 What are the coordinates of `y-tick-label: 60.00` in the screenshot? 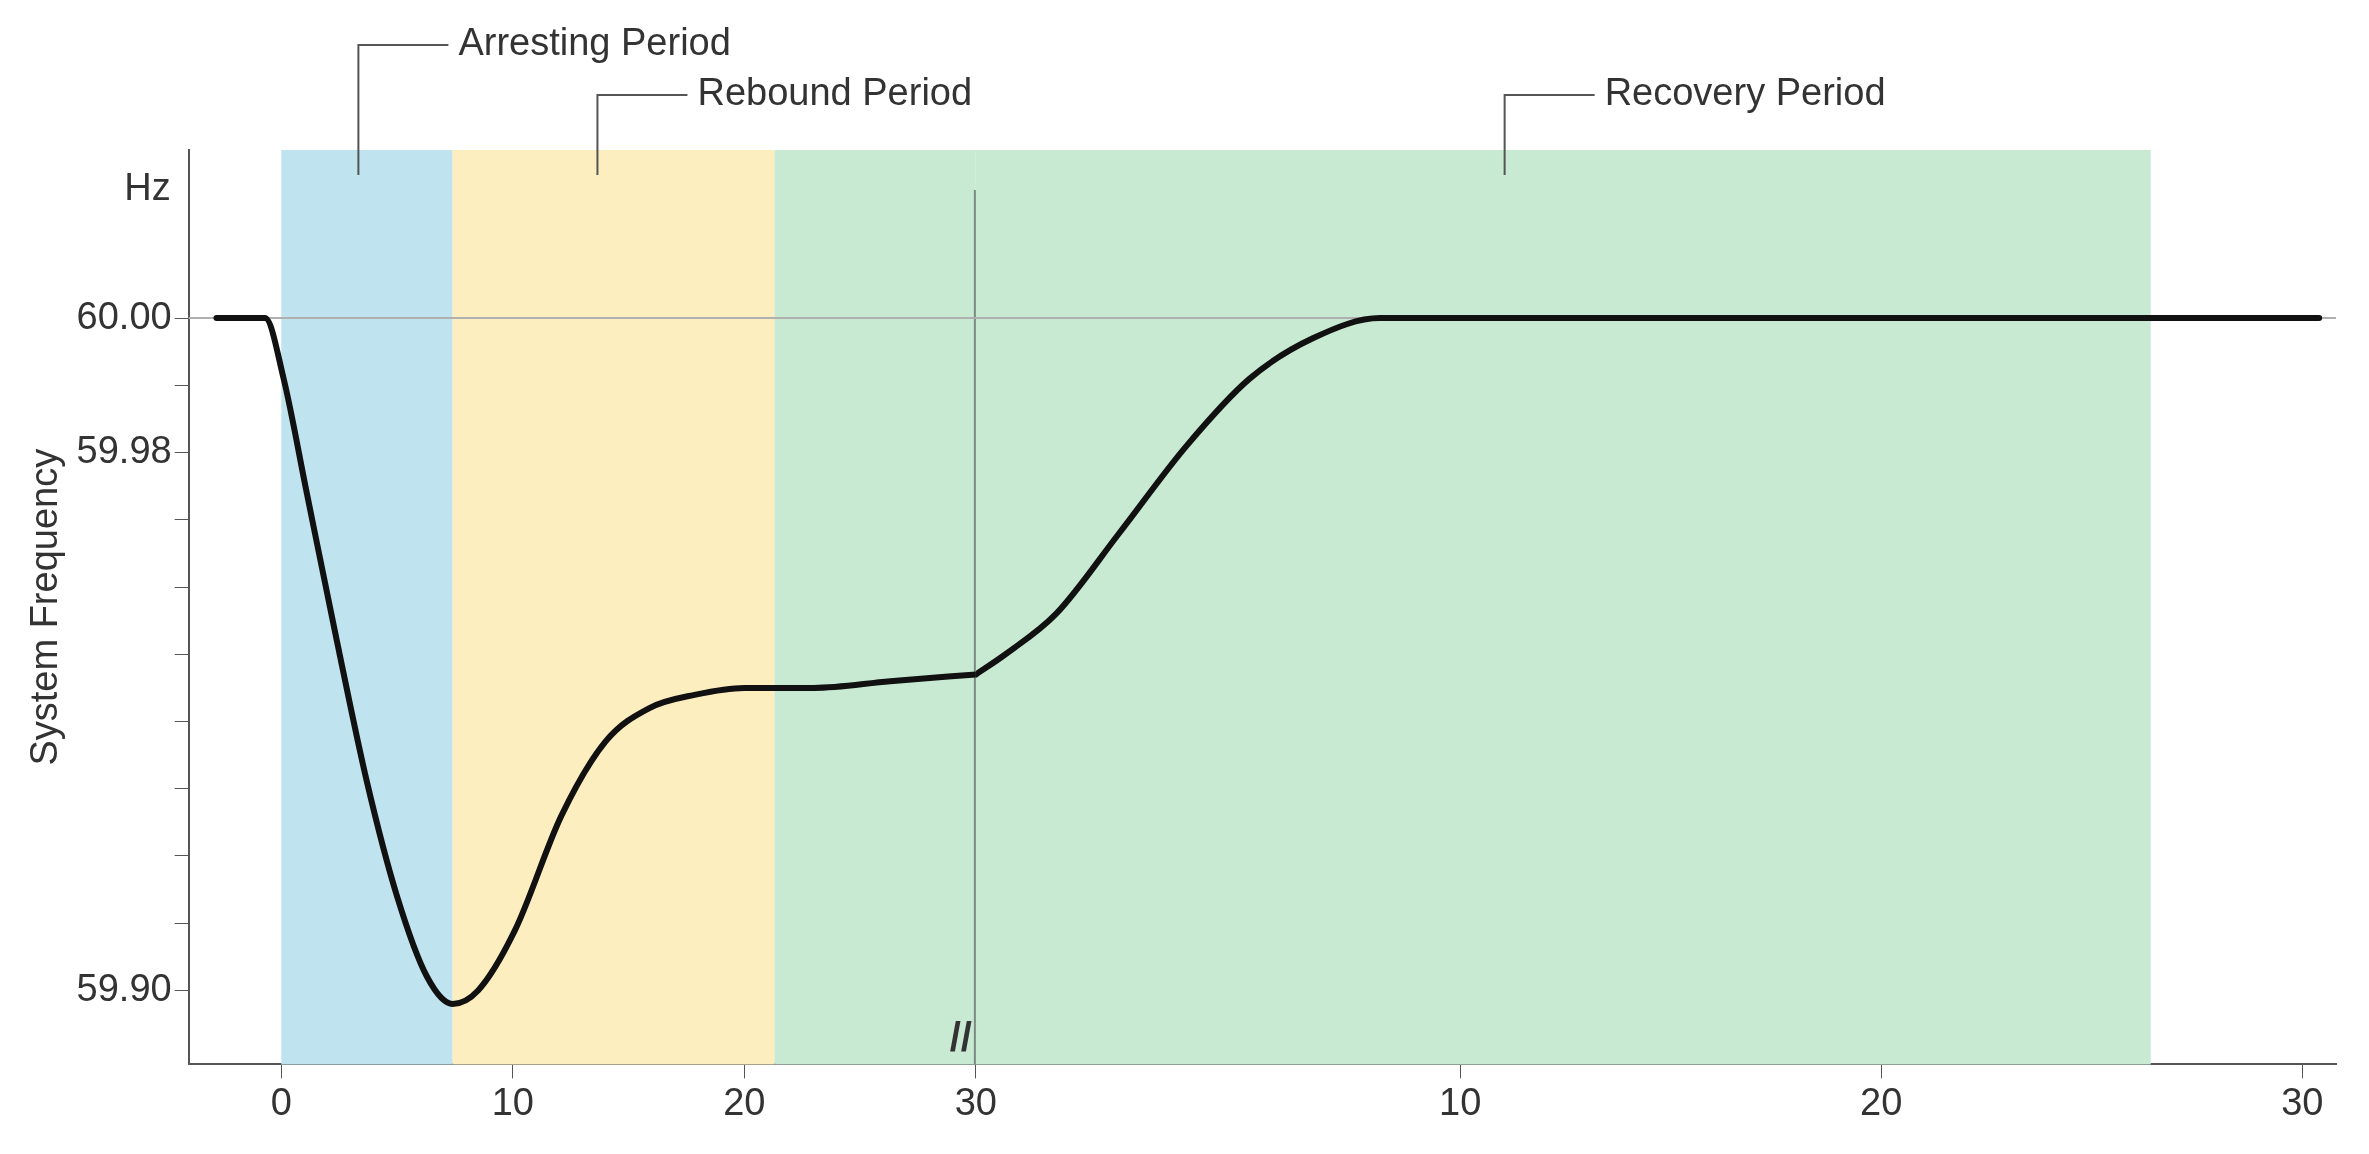 It's located at (124, 315).